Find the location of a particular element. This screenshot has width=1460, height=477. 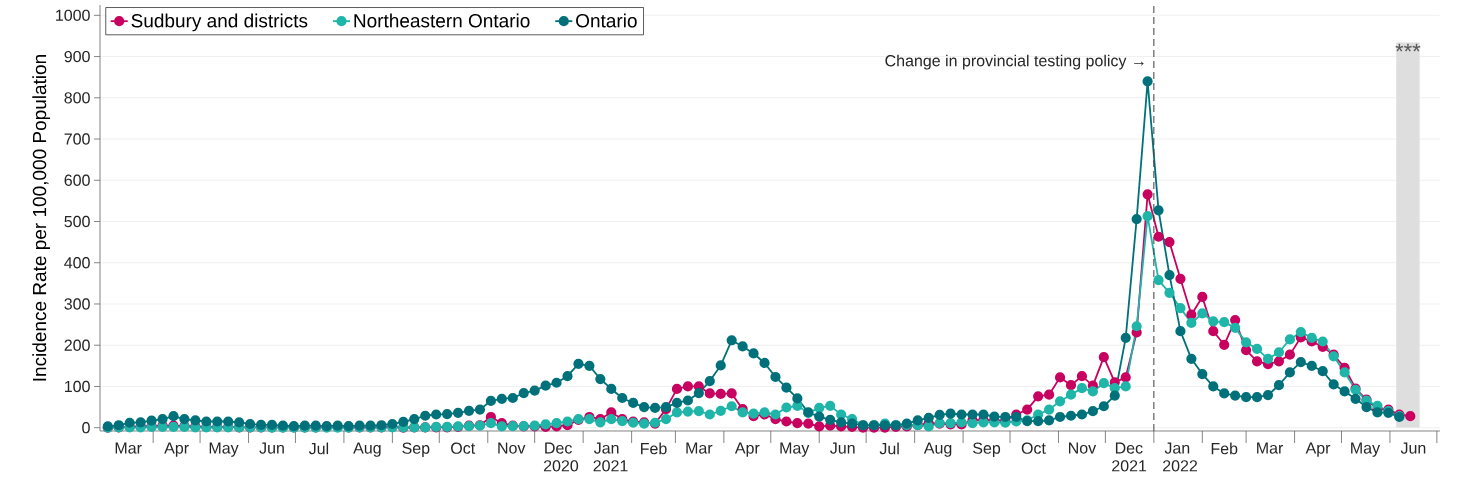

y-tick-label: 600 is located at coordinates (77, 180).